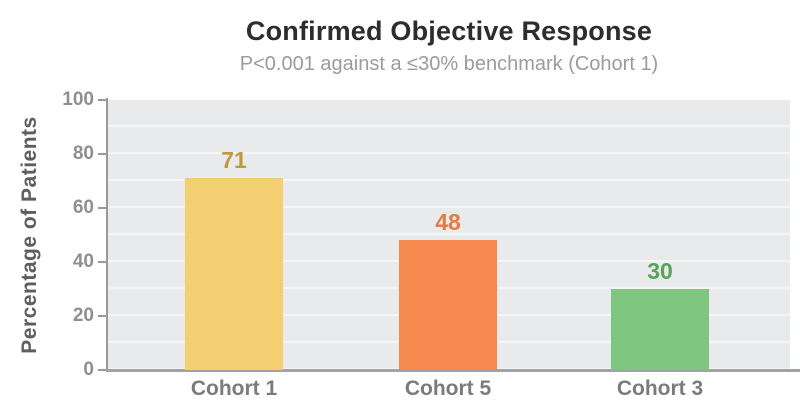 This screenshot has width=800, height=413. I want to click on y-axis-tick-label: 60, so click(83, 207).